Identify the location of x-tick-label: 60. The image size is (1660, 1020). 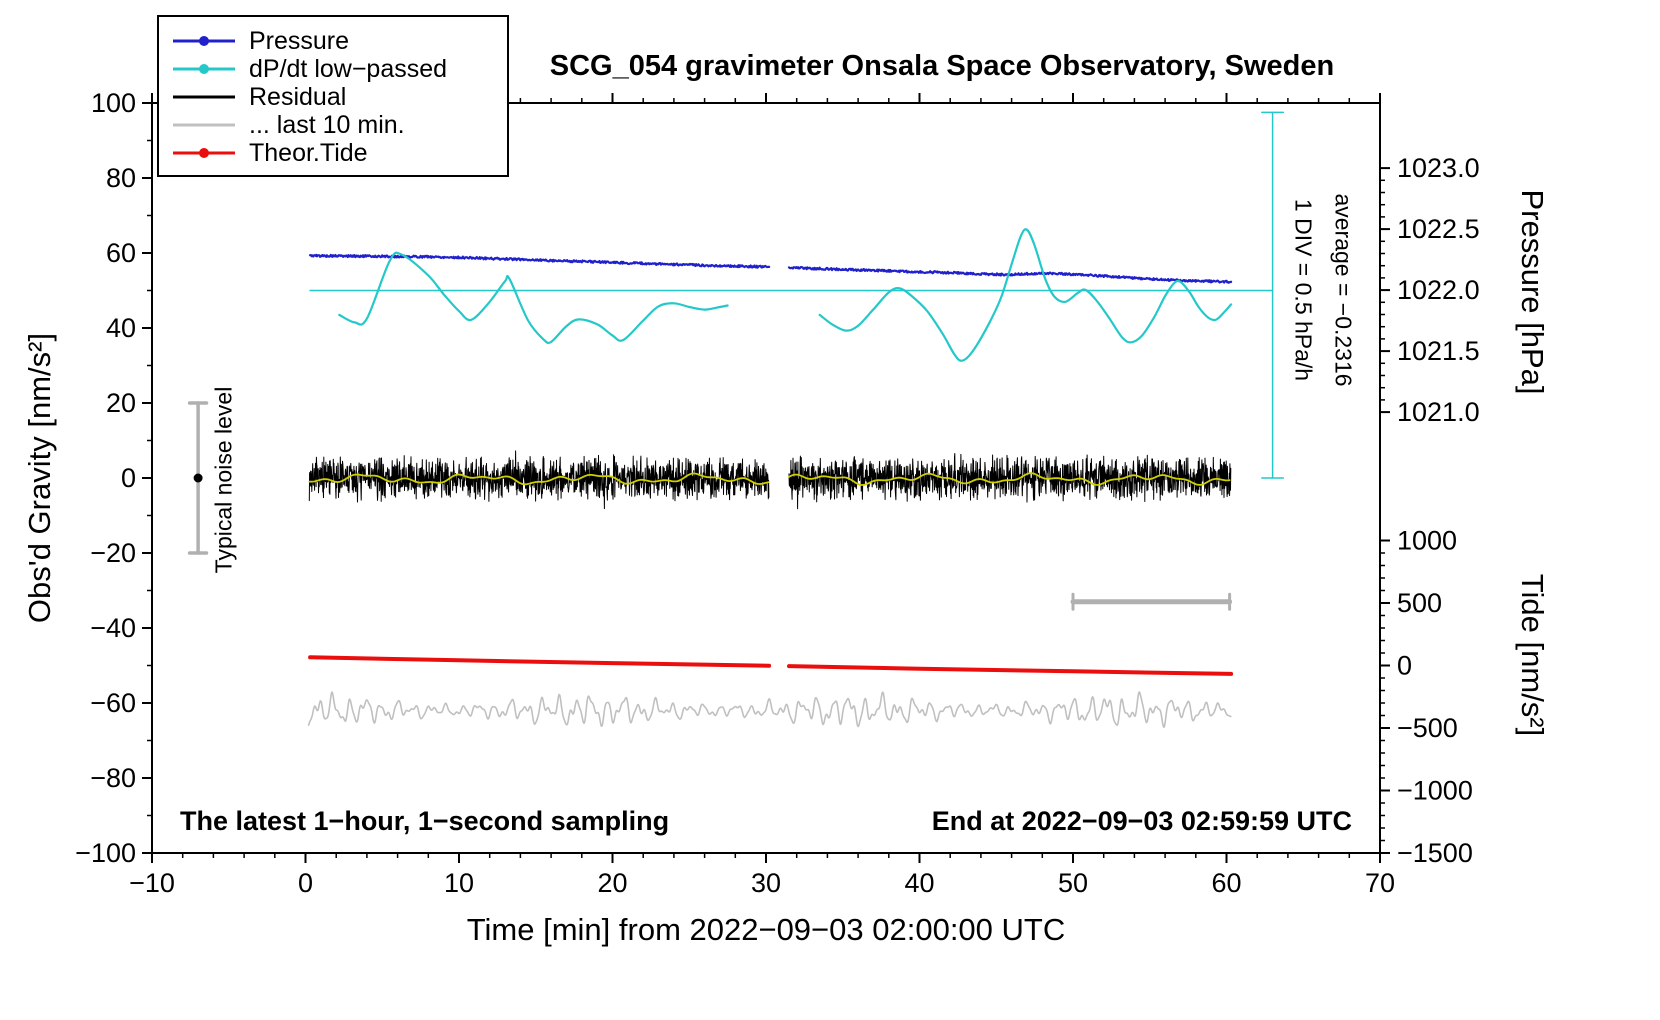
(1226, 883).